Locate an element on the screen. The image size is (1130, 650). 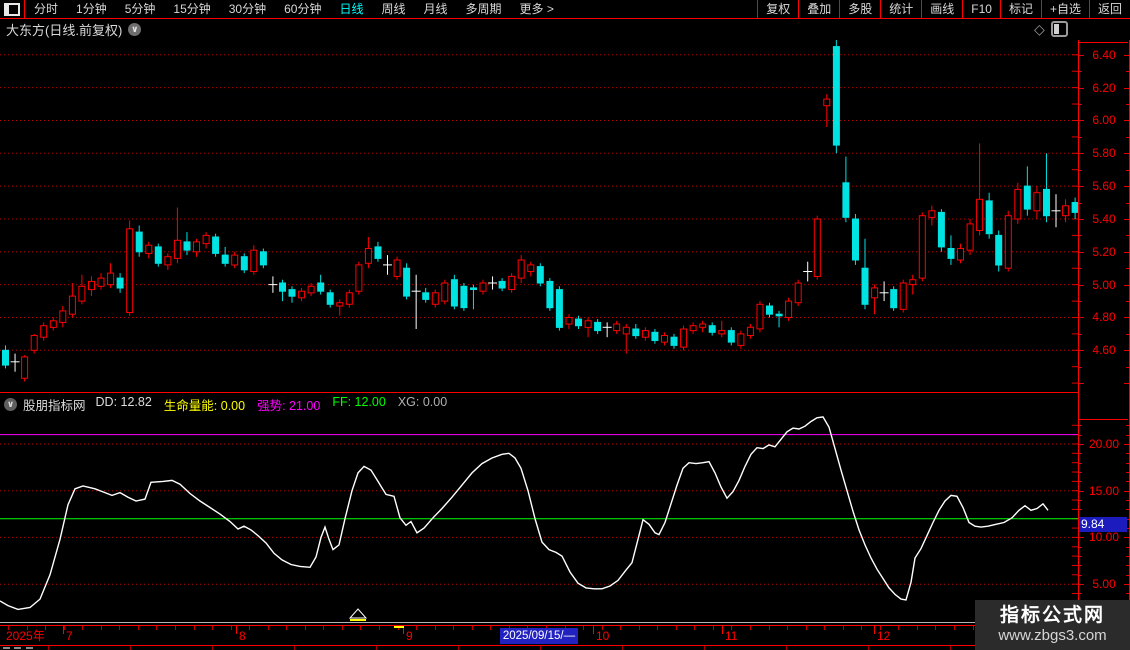
price-axis-label: 5.40 is located at coordinates (1104, 218).